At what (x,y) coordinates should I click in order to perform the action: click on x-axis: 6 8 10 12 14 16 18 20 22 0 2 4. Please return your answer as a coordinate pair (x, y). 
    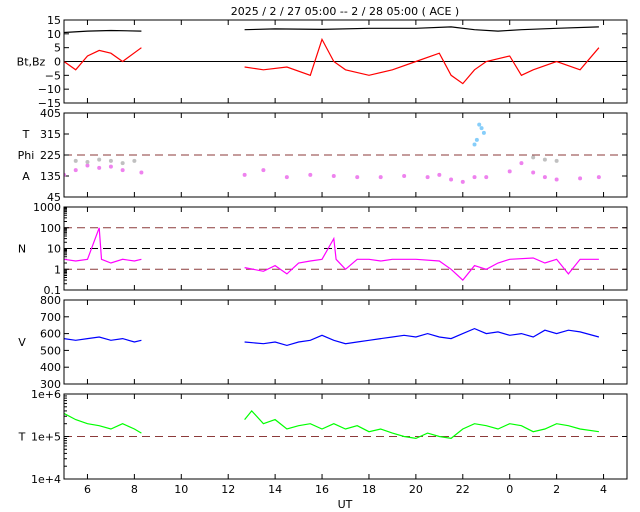
    Looking at the image, I should click on (345, 489).